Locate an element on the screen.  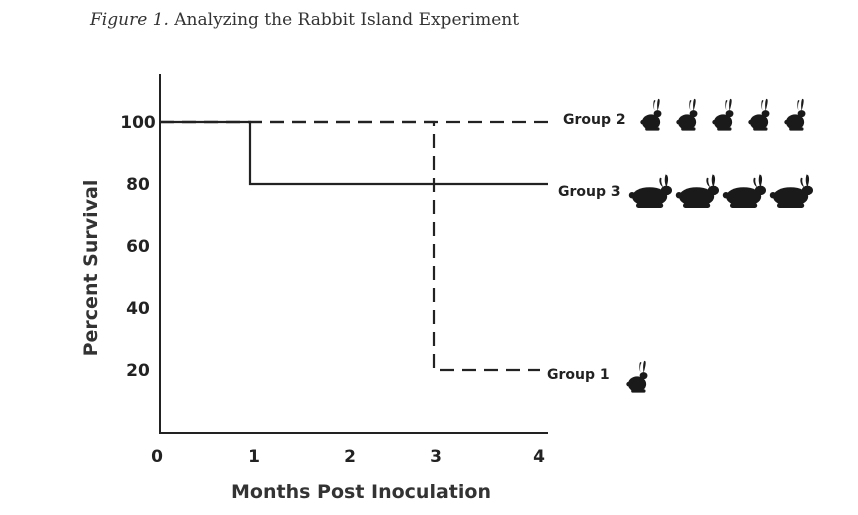
x-tick-label: 4 is located at coordinates (539, 457).